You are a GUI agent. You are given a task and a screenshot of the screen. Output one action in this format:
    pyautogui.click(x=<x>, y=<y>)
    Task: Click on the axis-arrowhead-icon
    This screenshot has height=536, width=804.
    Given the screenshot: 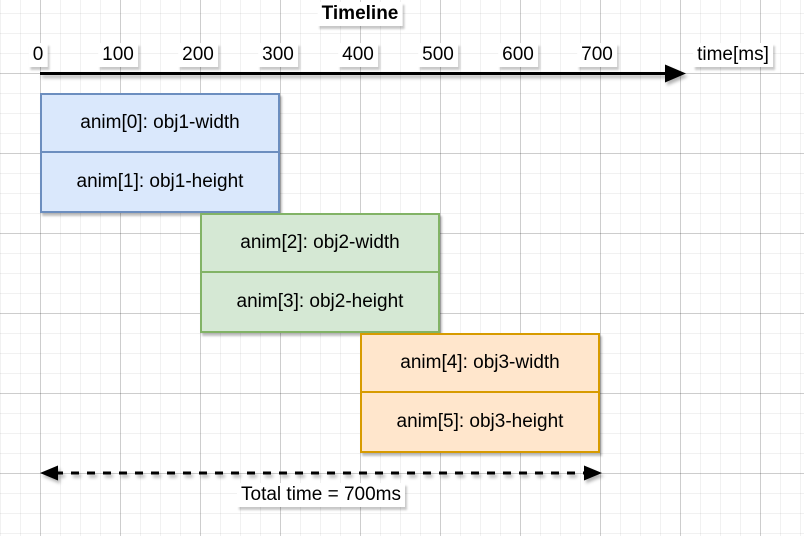 What is the action you would take?
    pyautogui.click(x=675, y=73)
    